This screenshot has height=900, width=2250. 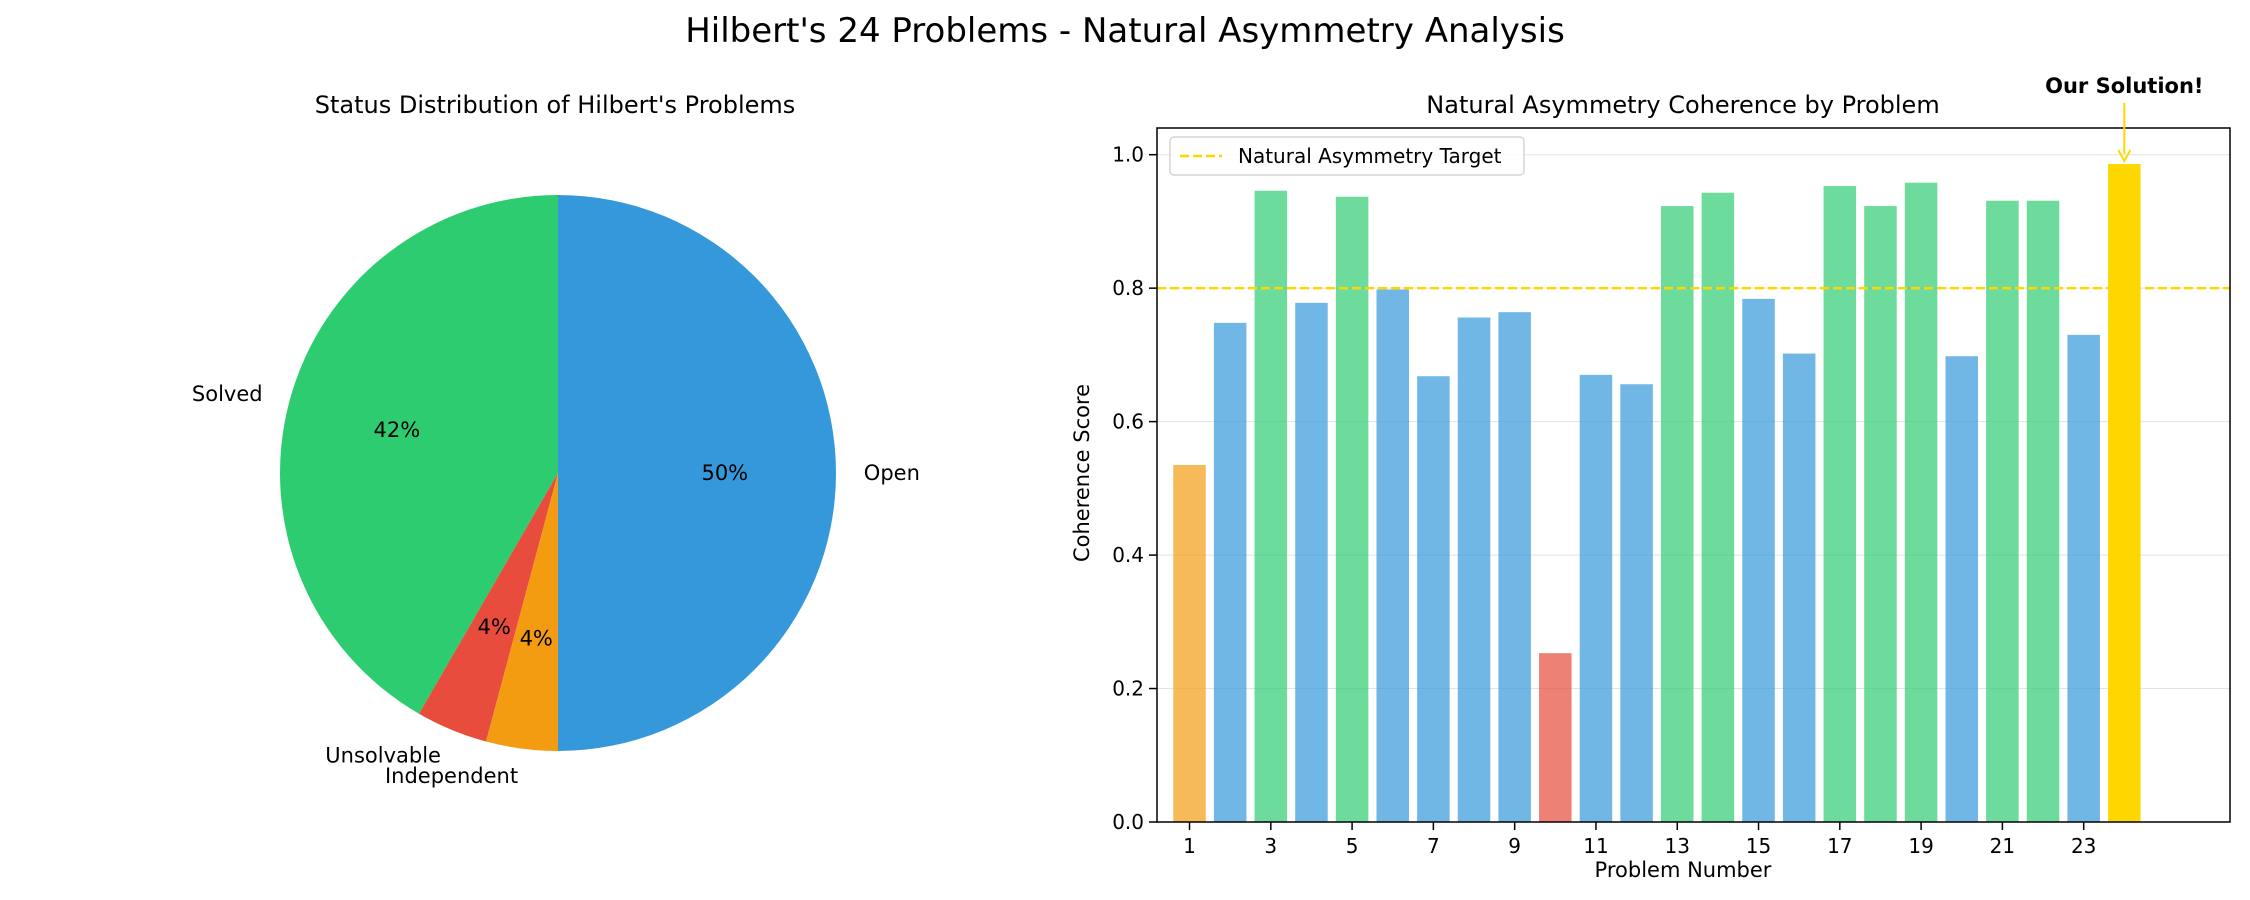 What do you see at coordinates (227, 394) in the screenshot?
I see `pie-label-solved: Solved` at bounding box center [227, 394].